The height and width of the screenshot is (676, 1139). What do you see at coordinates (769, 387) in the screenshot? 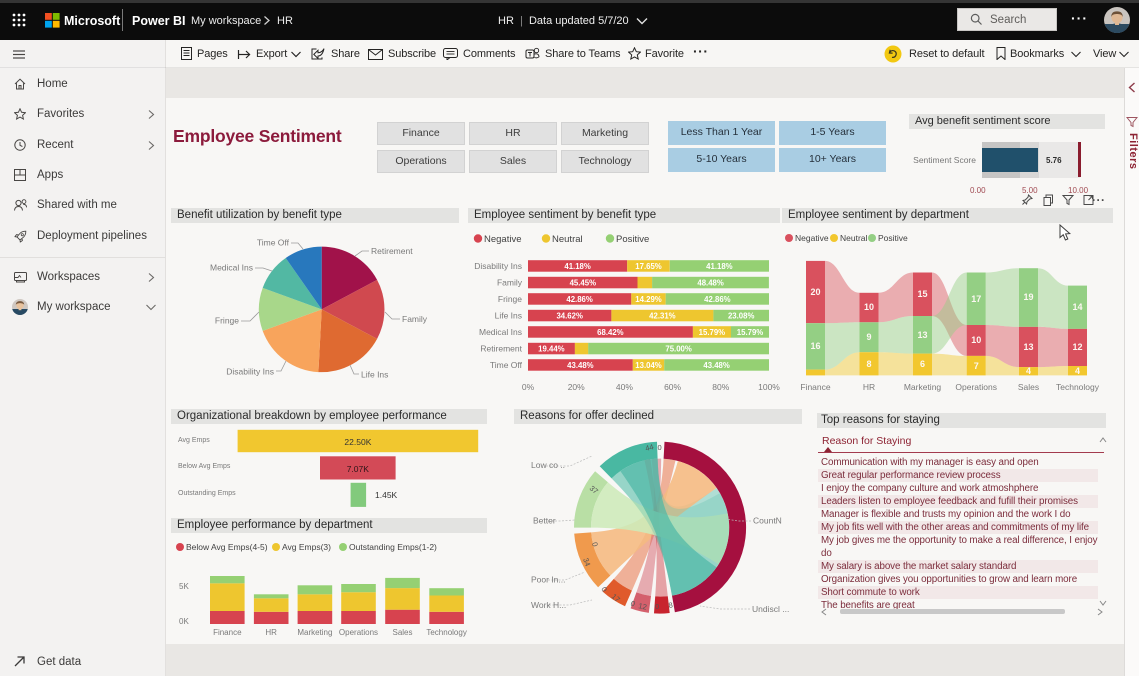
I see `svg-text: 100%` at bounding box center [769, 387].